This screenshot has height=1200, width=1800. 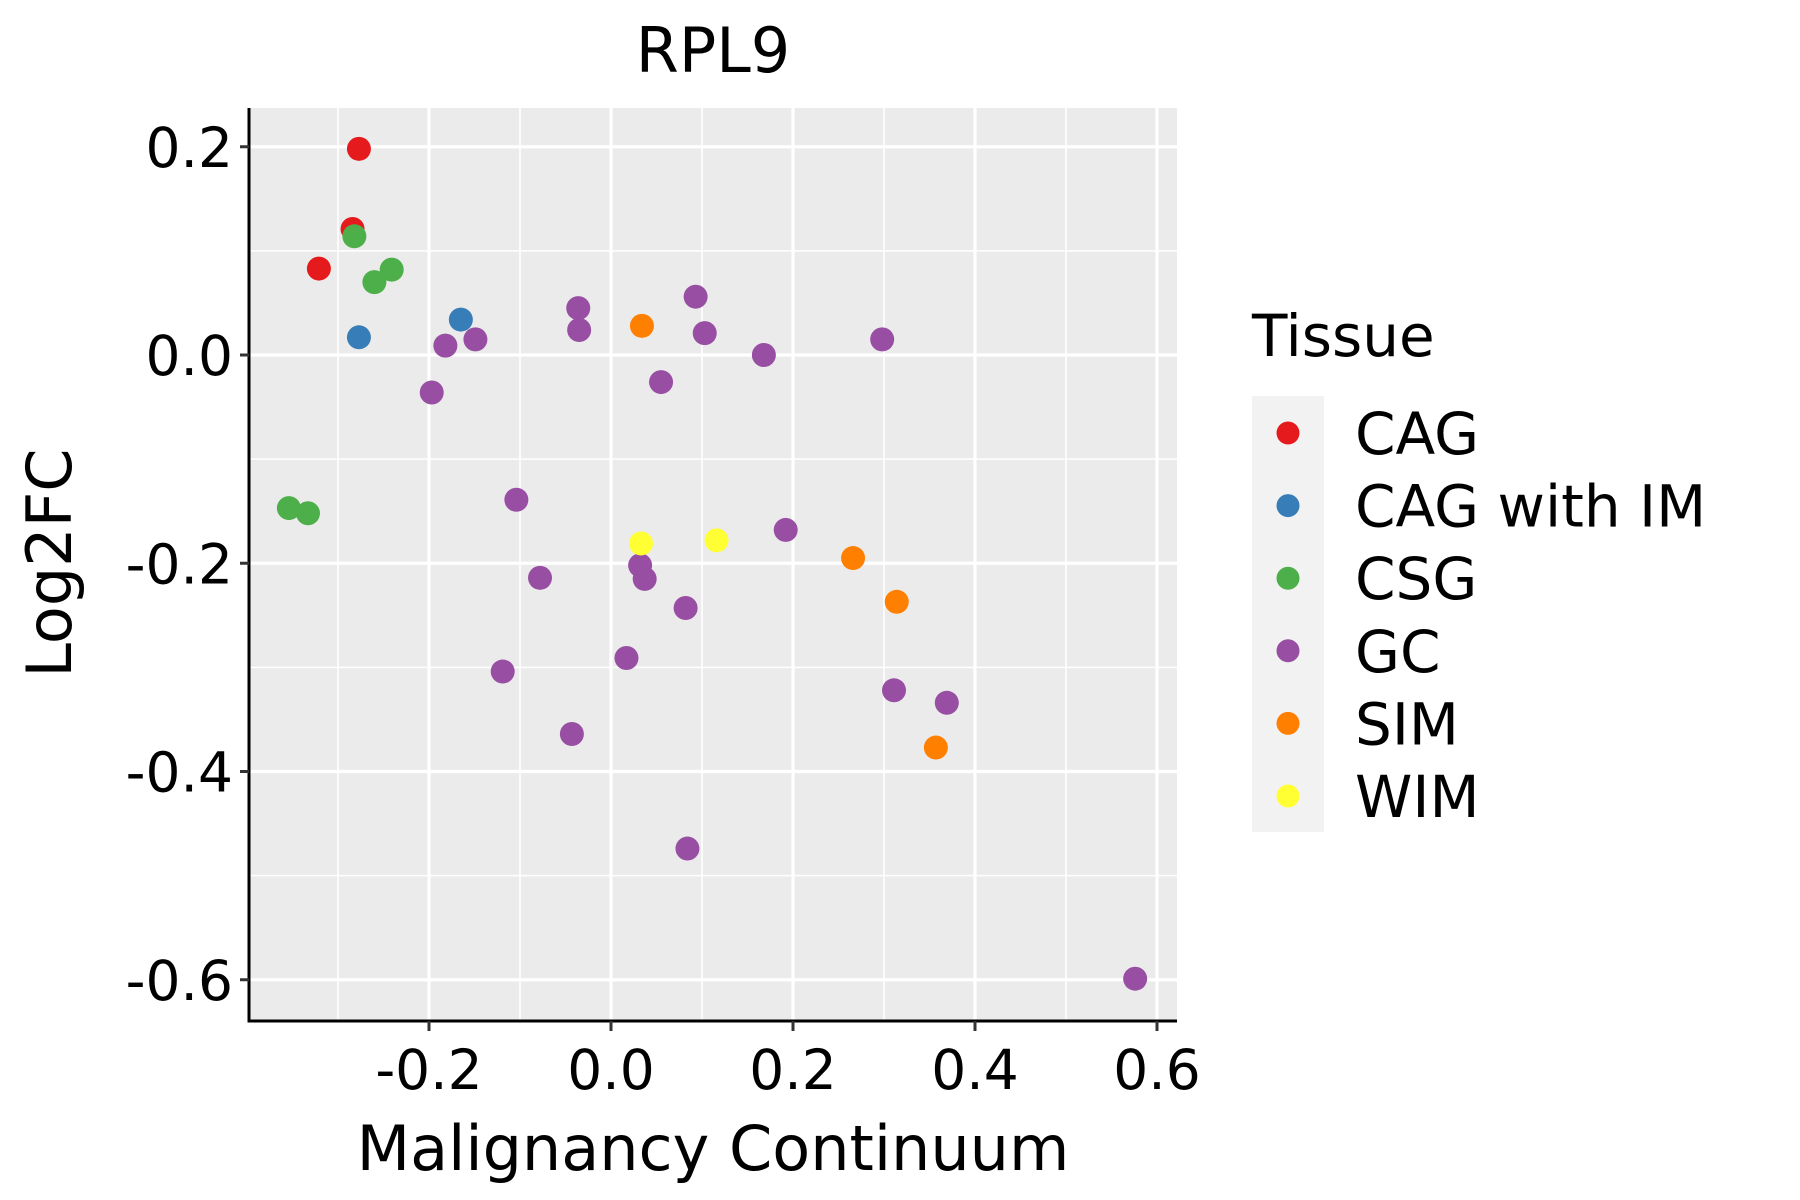 What do you see at coordinates (1288, 433) in the screenshot?
I see `legend-key-cag` at bounding box center [1288, 433].